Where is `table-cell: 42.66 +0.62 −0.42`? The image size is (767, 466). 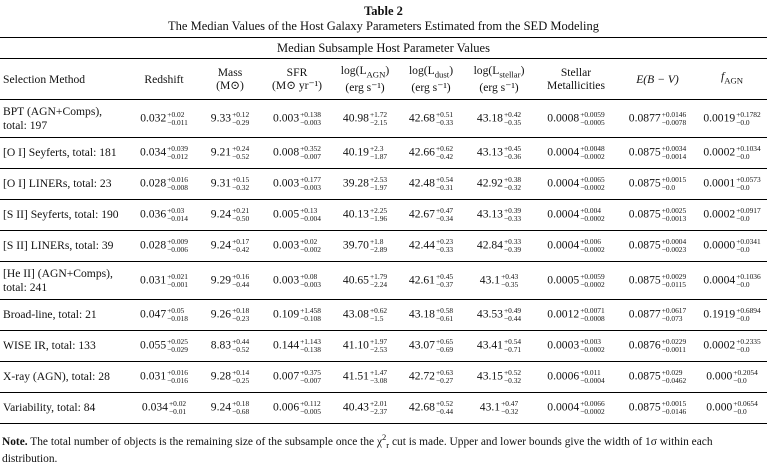 table-cell: 42.66 +0.62 −0.42 is located at coordinates (431, 153).